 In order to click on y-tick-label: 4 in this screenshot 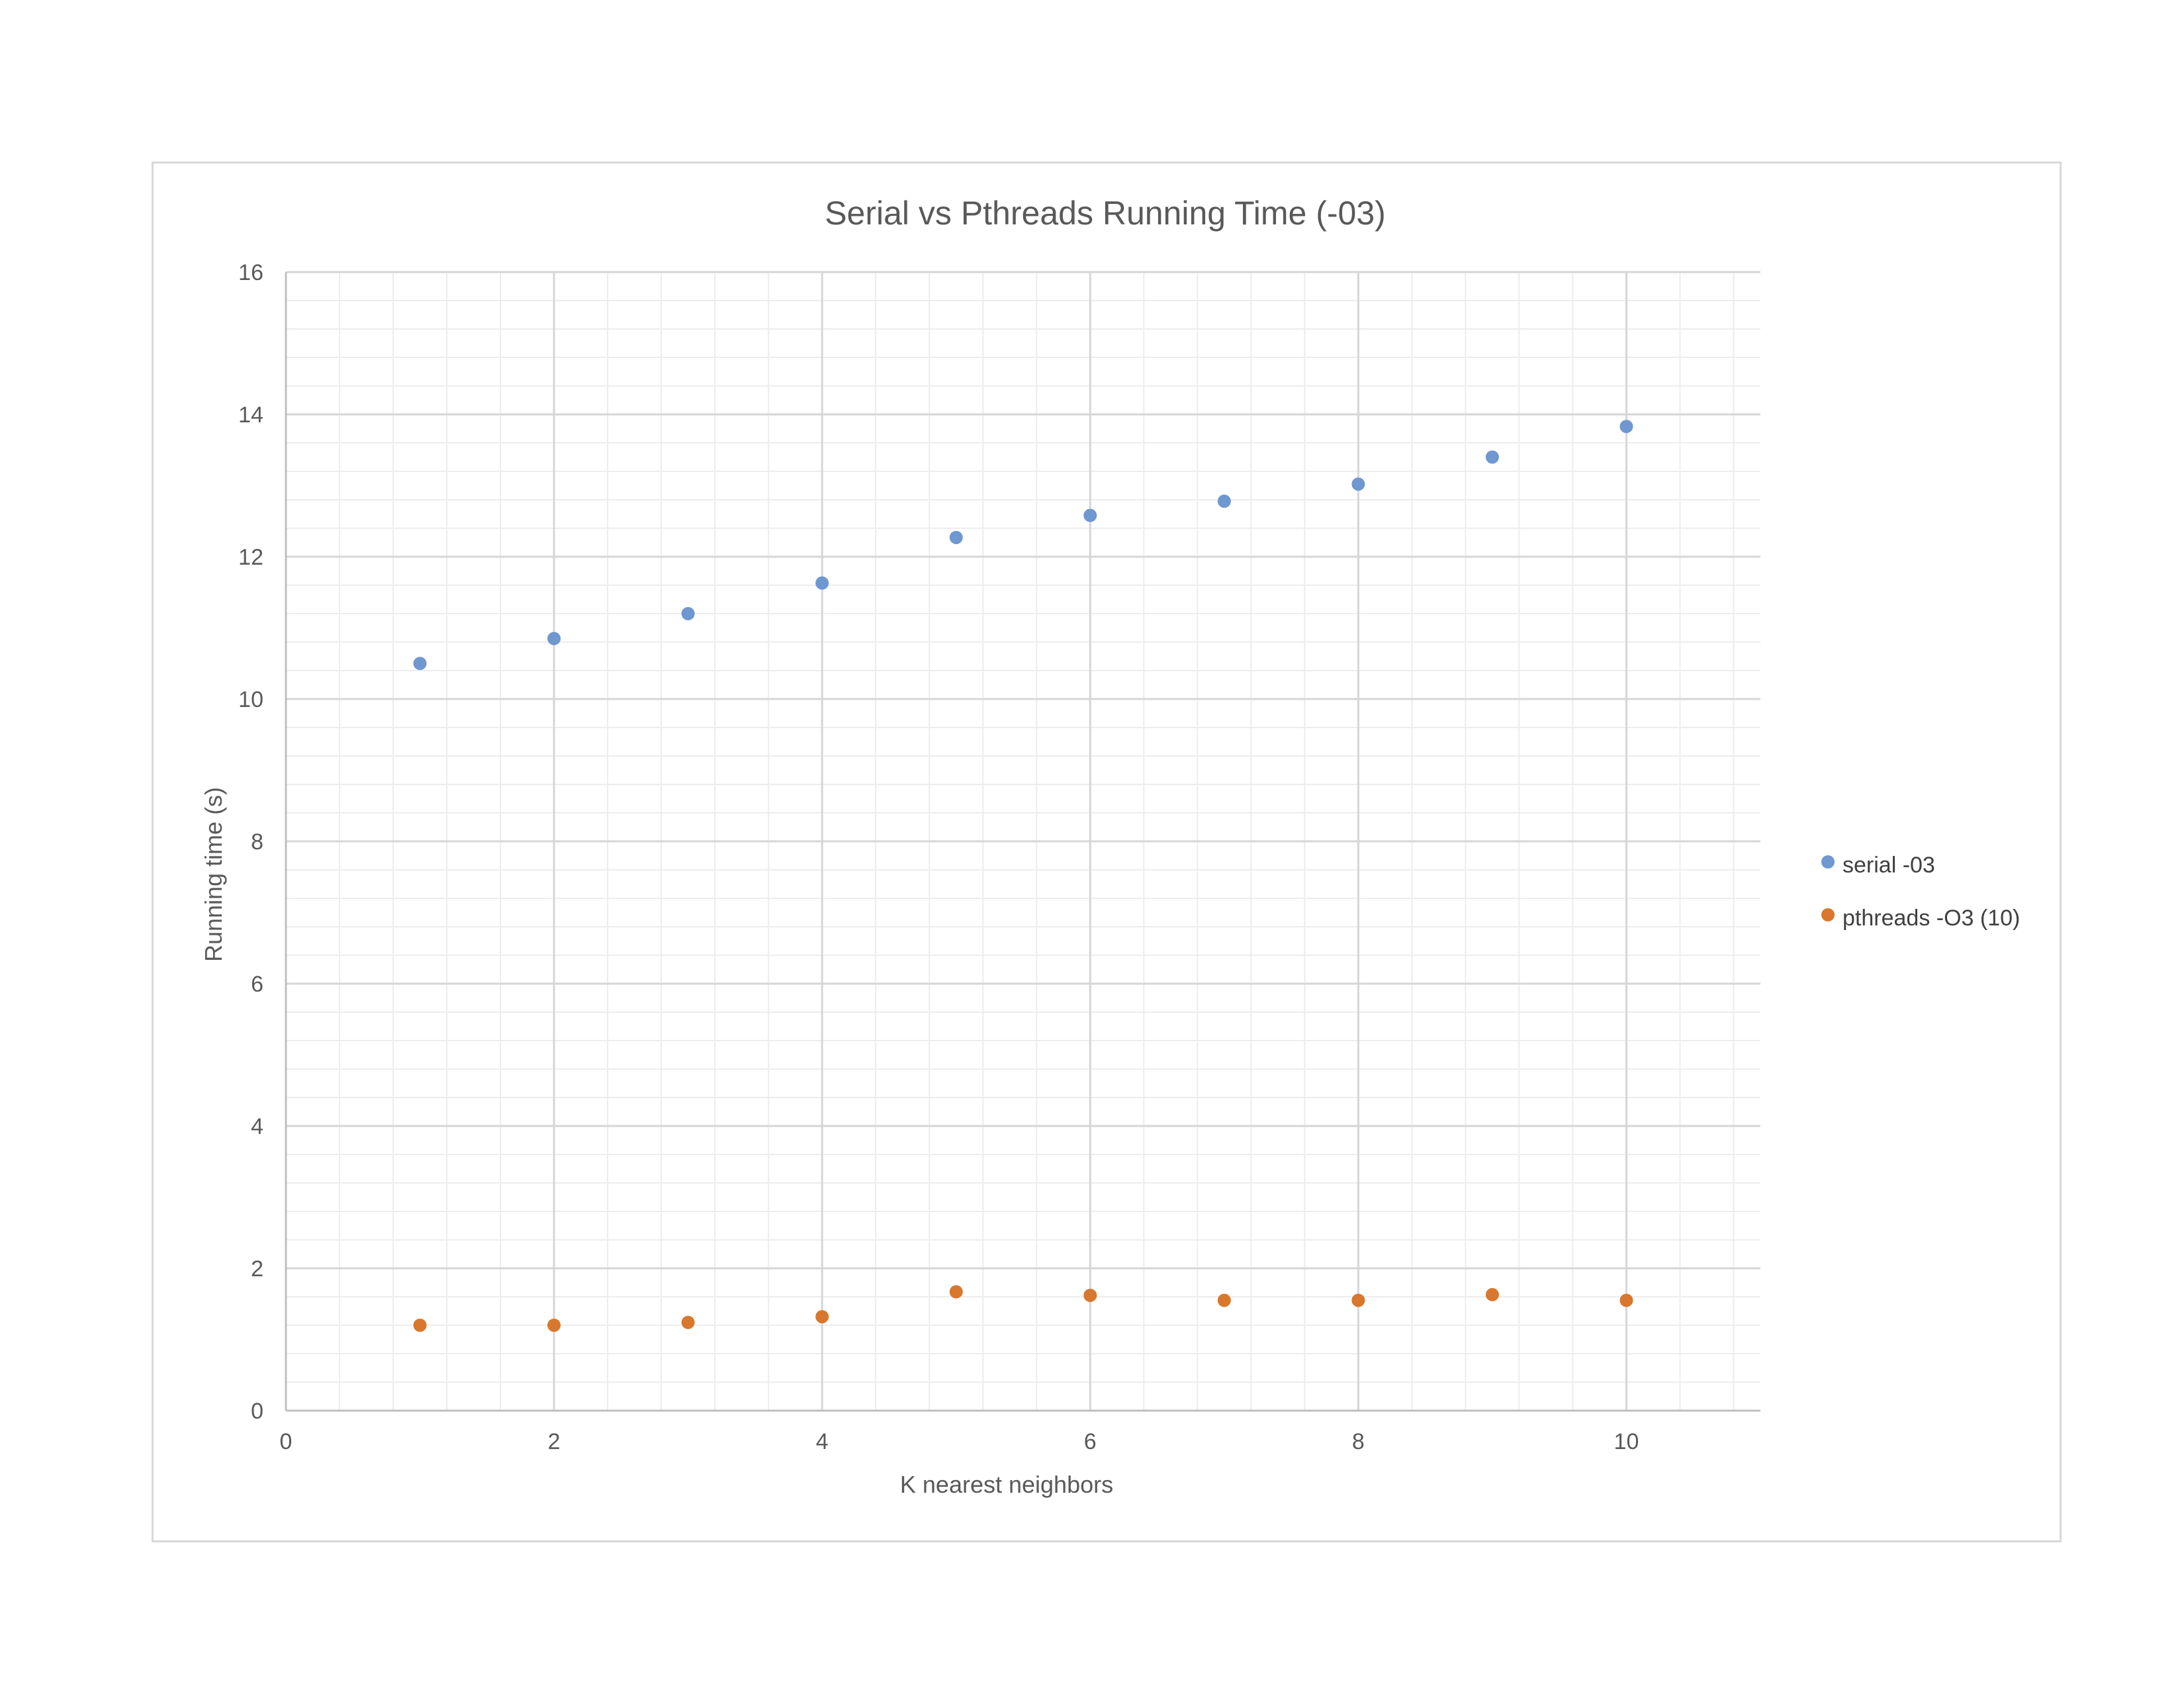, I will do `click(257, 1126)`.